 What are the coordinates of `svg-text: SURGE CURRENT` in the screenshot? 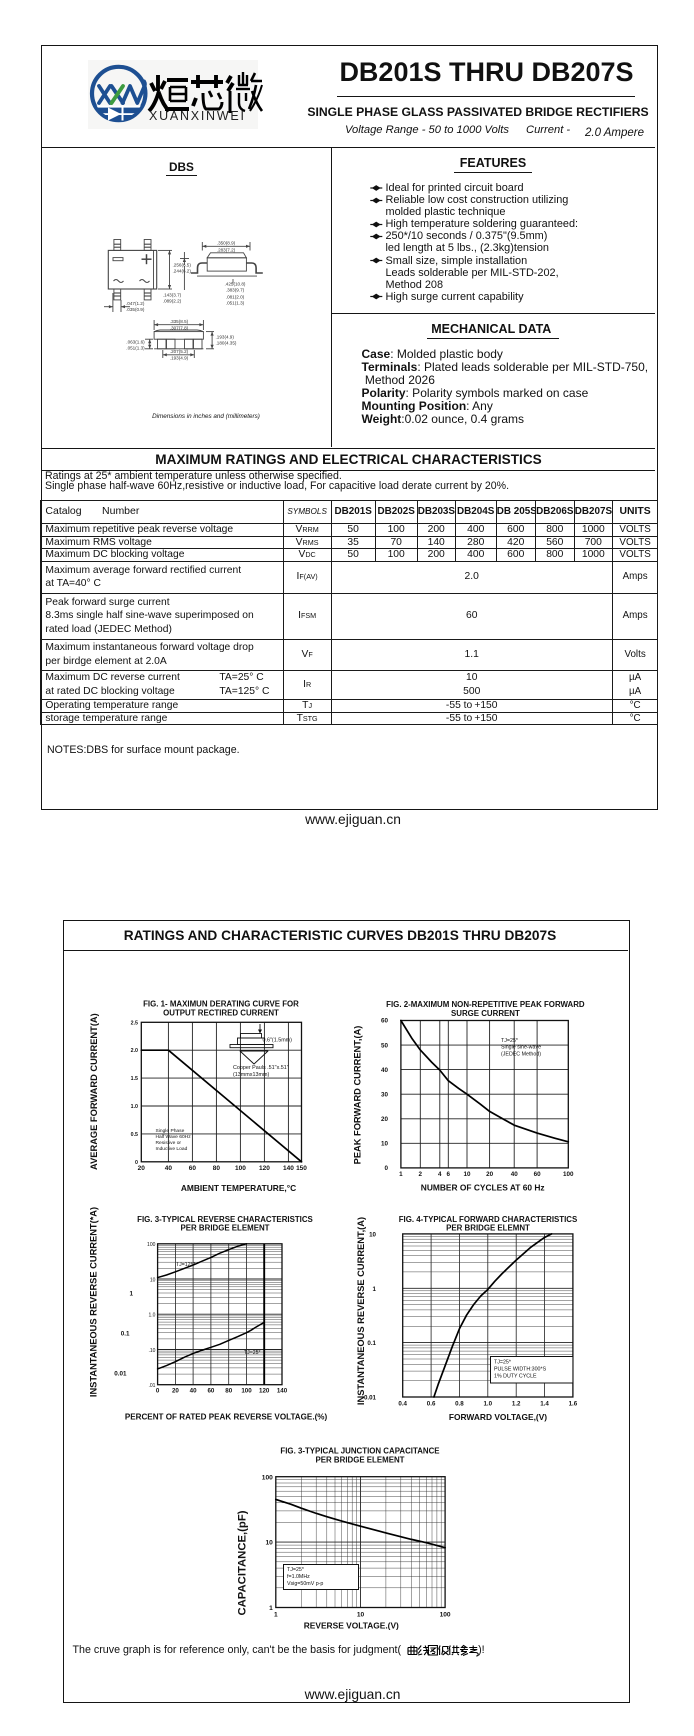 It's located at (485, 1013).